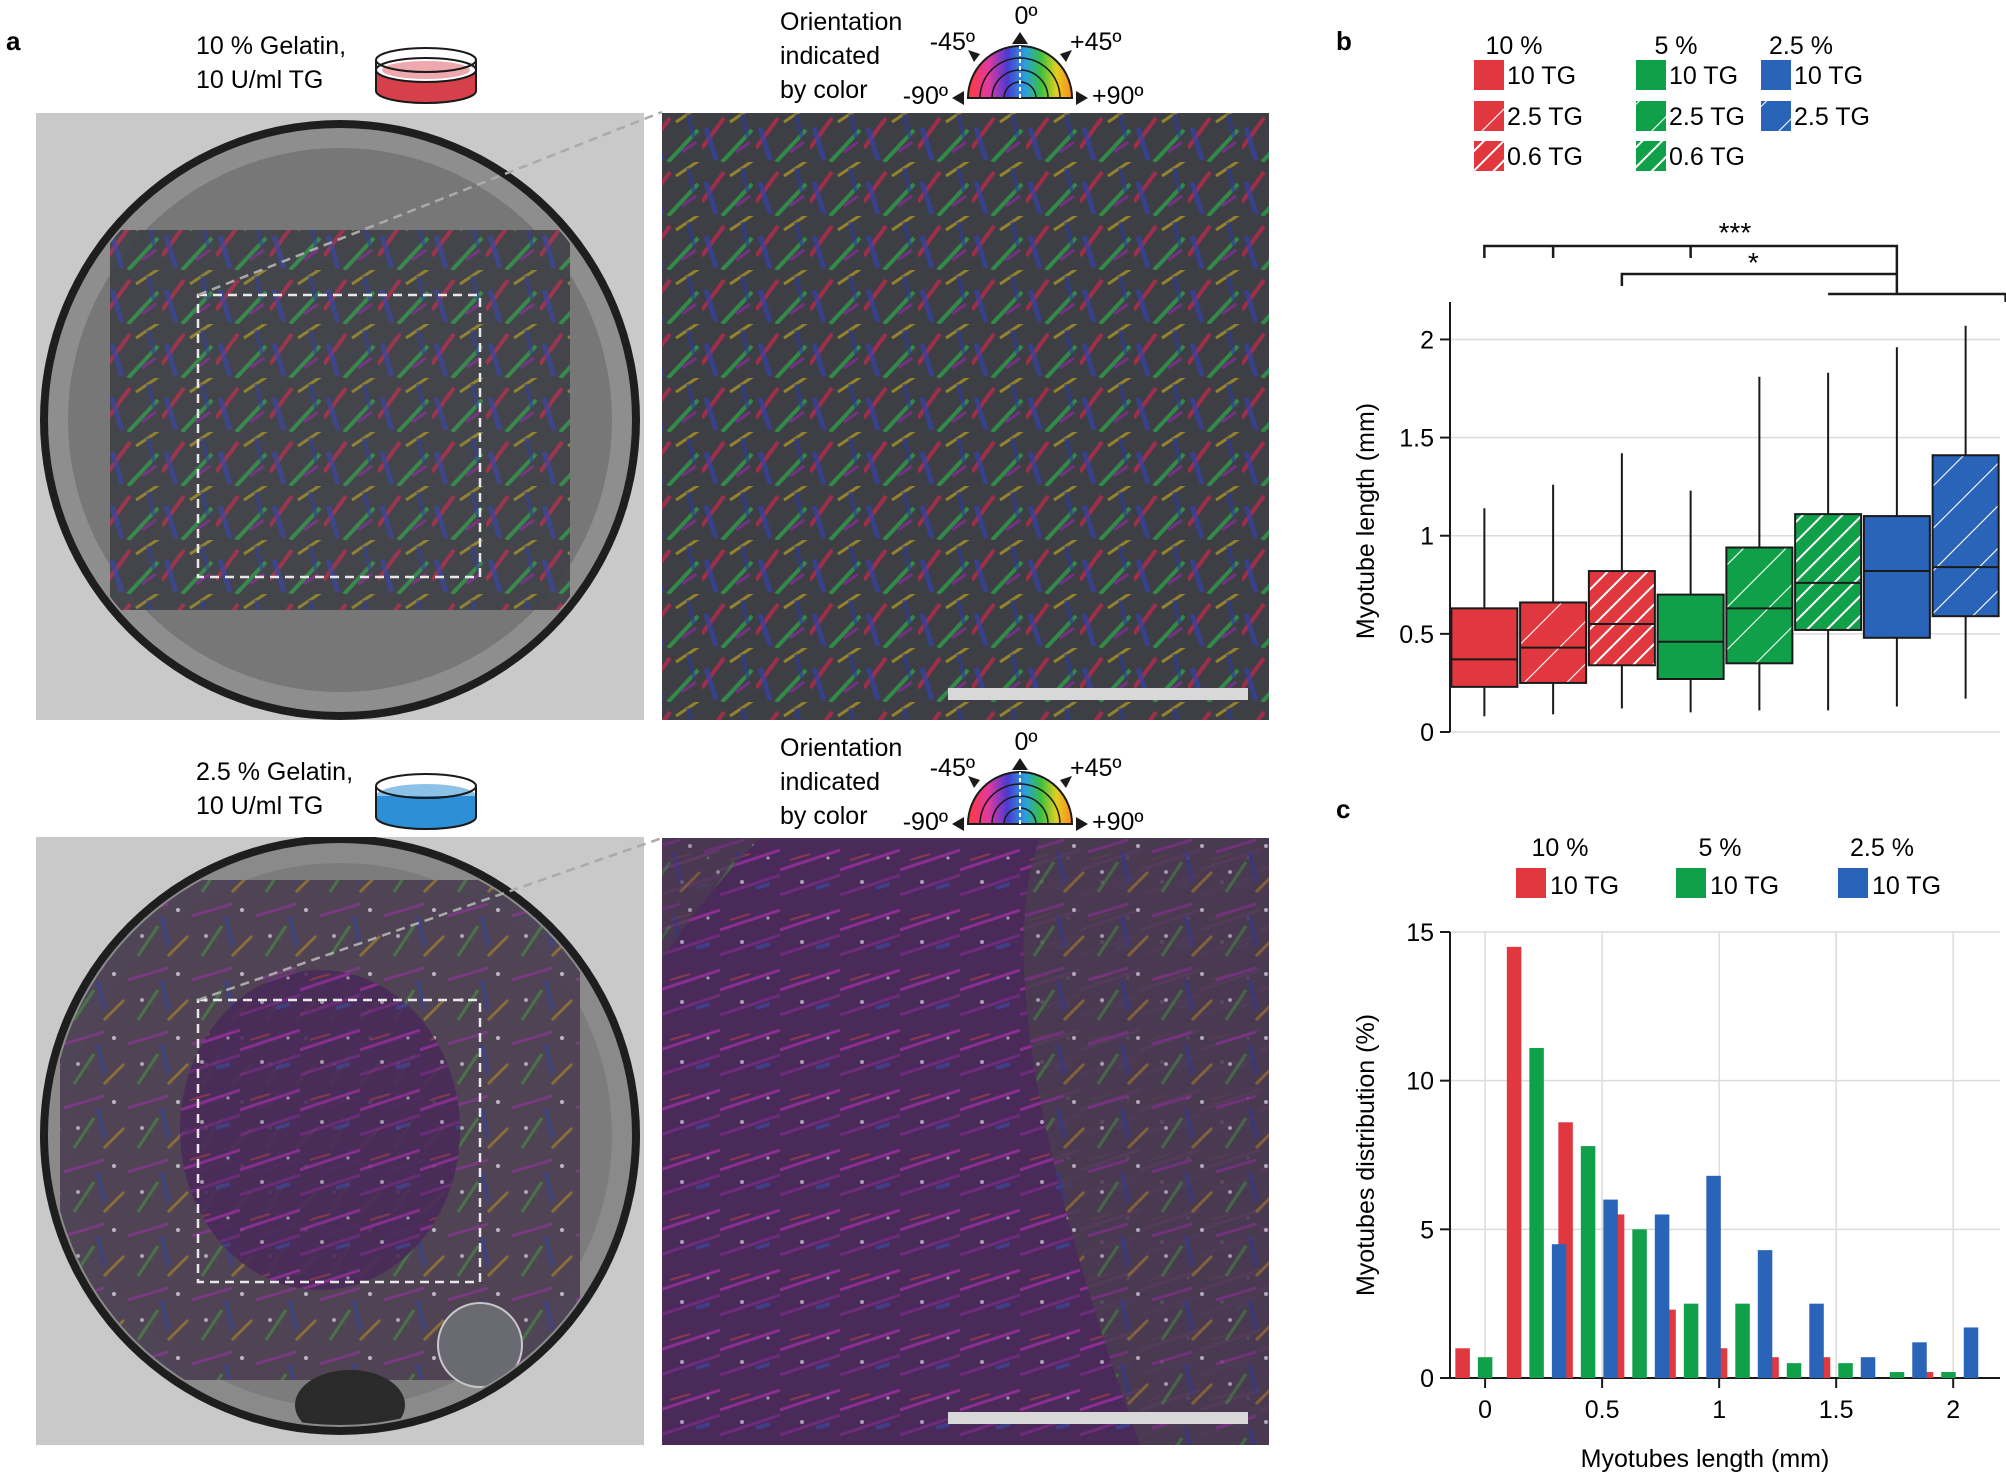 This screenshot has width=2006, height=1474. I want to click on top-orientation-line3: by color, so click(824, 90).